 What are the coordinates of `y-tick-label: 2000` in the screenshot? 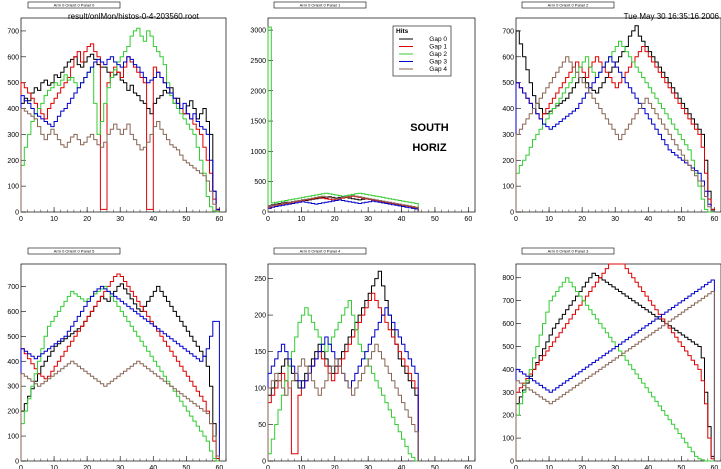 It's located at (258, 91).